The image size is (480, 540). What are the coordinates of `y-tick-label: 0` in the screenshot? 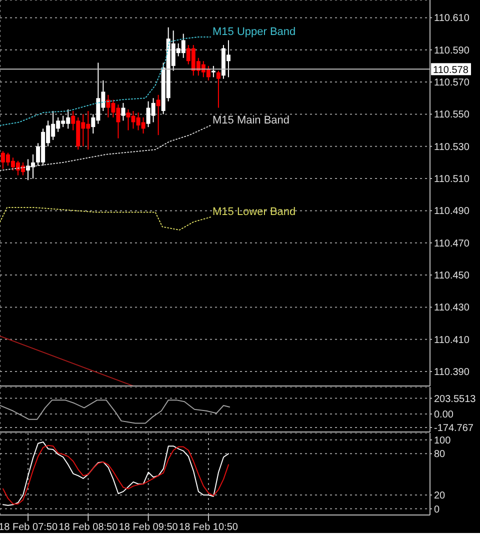 It's located at (437, 510).